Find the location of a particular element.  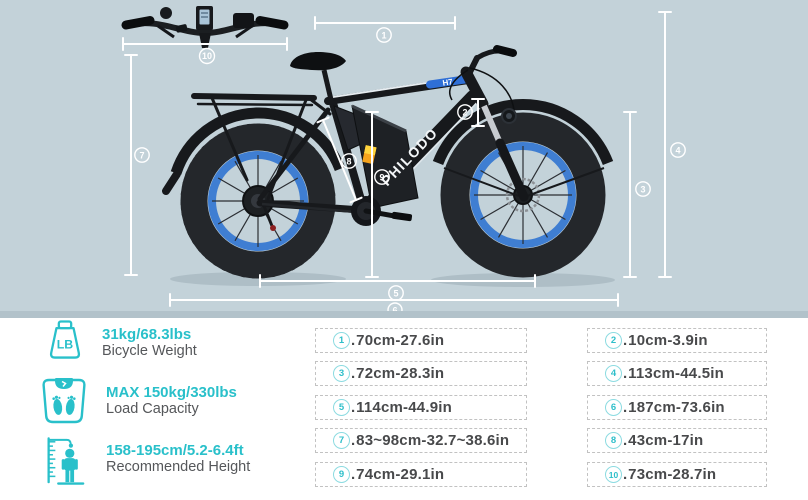

rear-fender is located at coordinates (258, 141).